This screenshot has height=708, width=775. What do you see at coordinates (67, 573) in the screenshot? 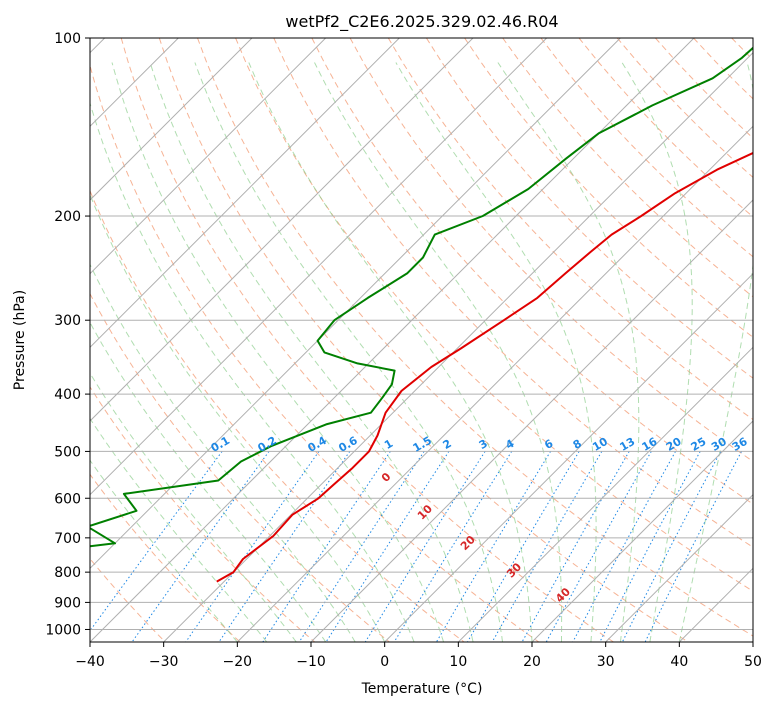
I see `y-tick-label: 800` at bounding box center [67, 573].